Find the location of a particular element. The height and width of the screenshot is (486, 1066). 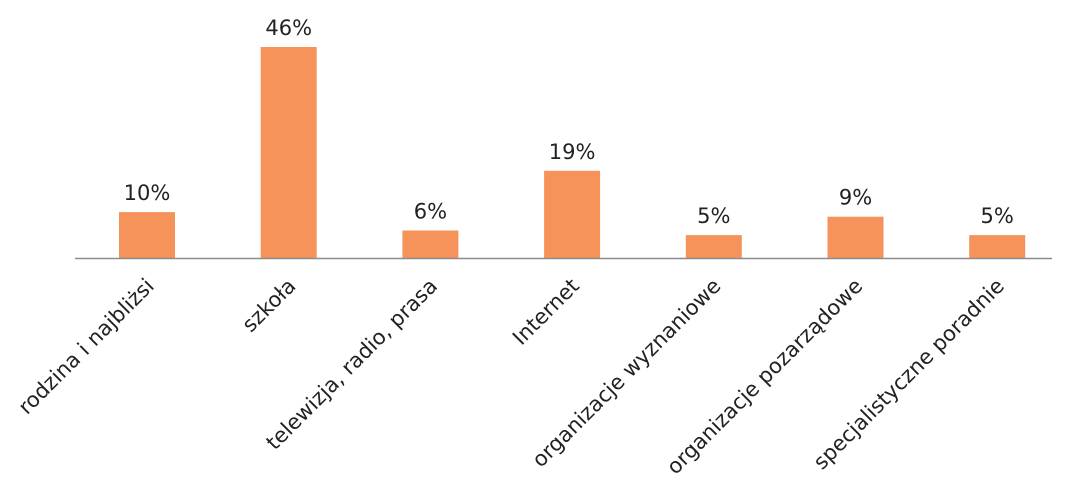

data-label: 9% is located at coordinates (855, 198).